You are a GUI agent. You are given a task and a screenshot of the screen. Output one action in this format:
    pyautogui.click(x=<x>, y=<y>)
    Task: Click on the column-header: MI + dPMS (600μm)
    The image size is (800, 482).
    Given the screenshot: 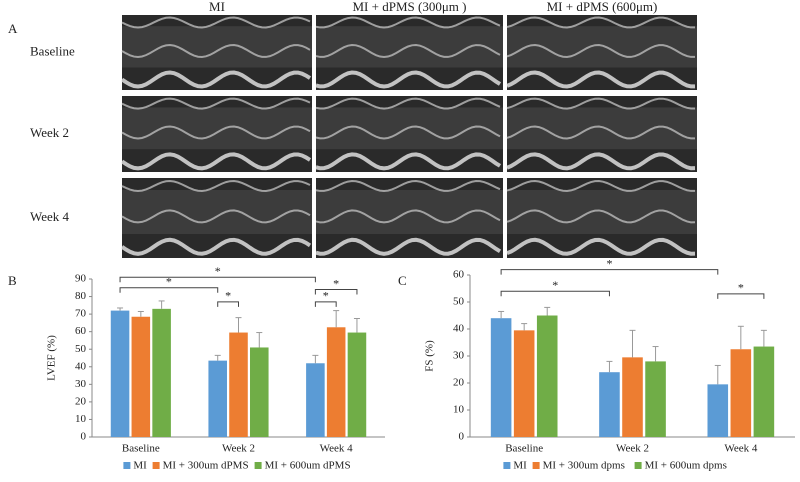 What is the action you would take?
    pyautogui.click(x=602, y=7)
    